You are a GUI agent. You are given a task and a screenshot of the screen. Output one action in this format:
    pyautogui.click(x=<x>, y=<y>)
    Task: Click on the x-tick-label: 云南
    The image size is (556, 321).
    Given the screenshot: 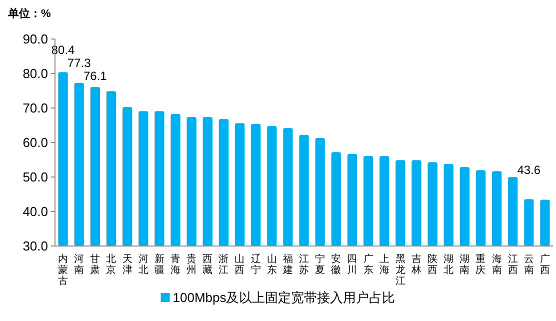 What is the action you would take?
    pyautogui.click(x=529, y=265)
    